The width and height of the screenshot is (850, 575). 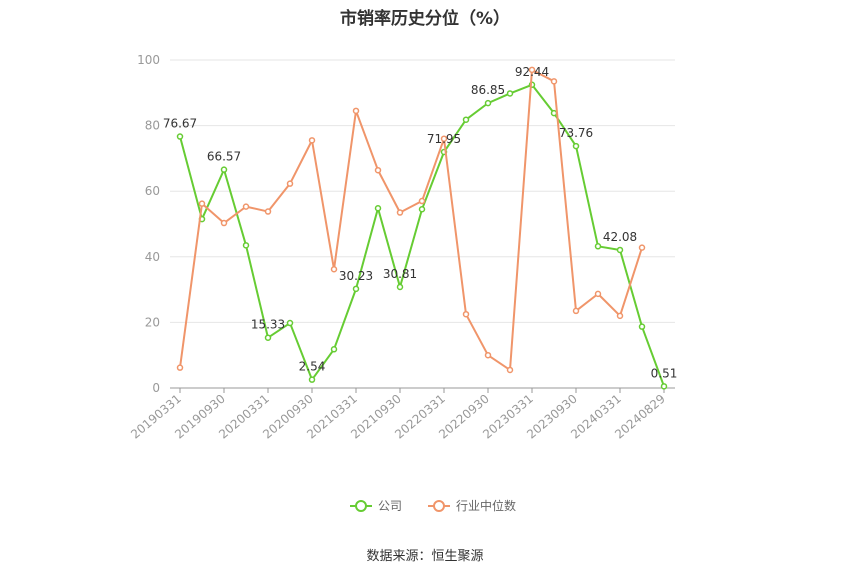 I want to click on legend-item: 公司, so click(x=376, y=506).